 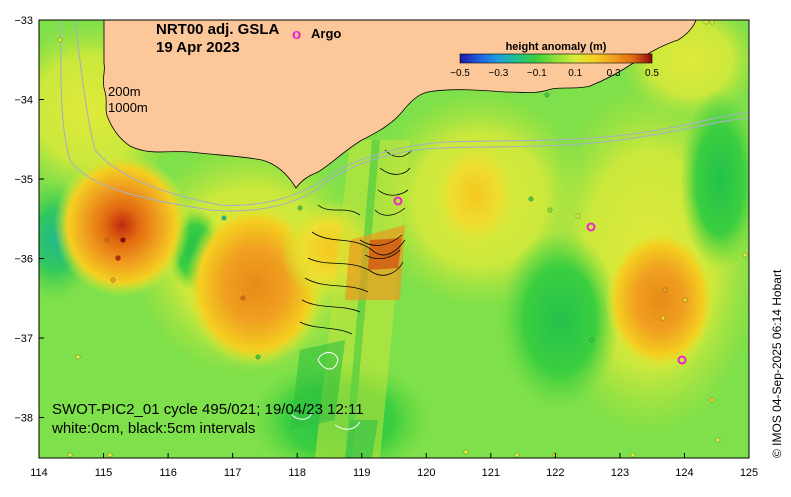 What do you see at coordinates (198, 47) in the screenshot?
I see `map-date: 19 Apr 2023` at bounding box center [198, 47].